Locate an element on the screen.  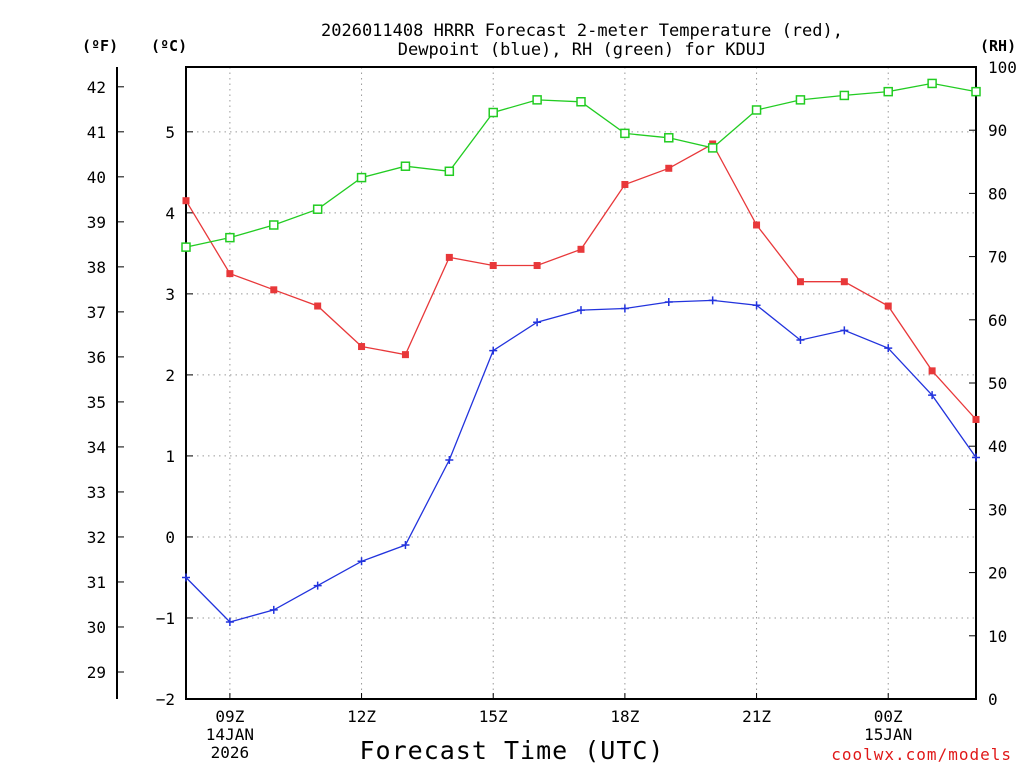
x-tick-label: 21Z is located at coordinates (756, 716).